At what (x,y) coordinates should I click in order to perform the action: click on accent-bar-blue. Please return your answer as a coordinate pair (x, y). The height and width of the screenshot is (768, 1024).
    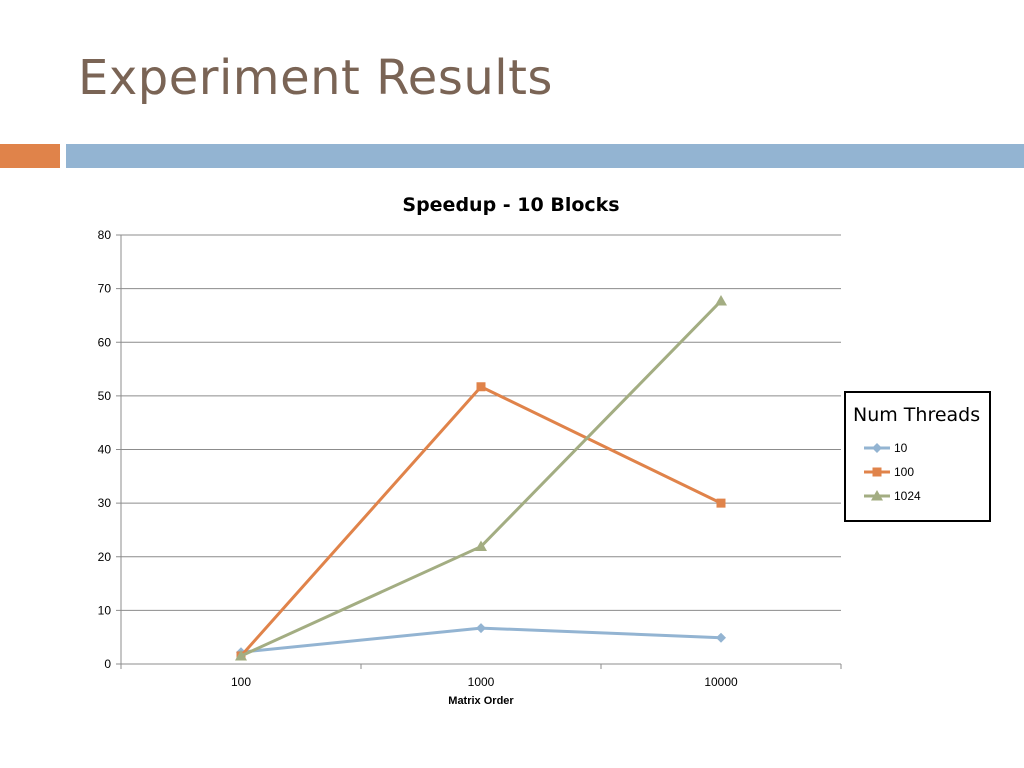
    Looking at the image, I should click on (545, 156).